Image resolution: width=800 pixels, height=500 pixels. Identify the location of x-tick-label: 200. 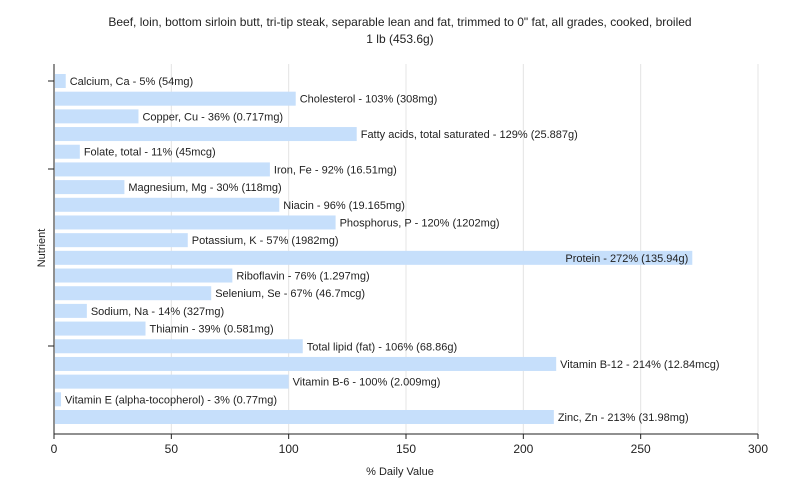
(523, 449).